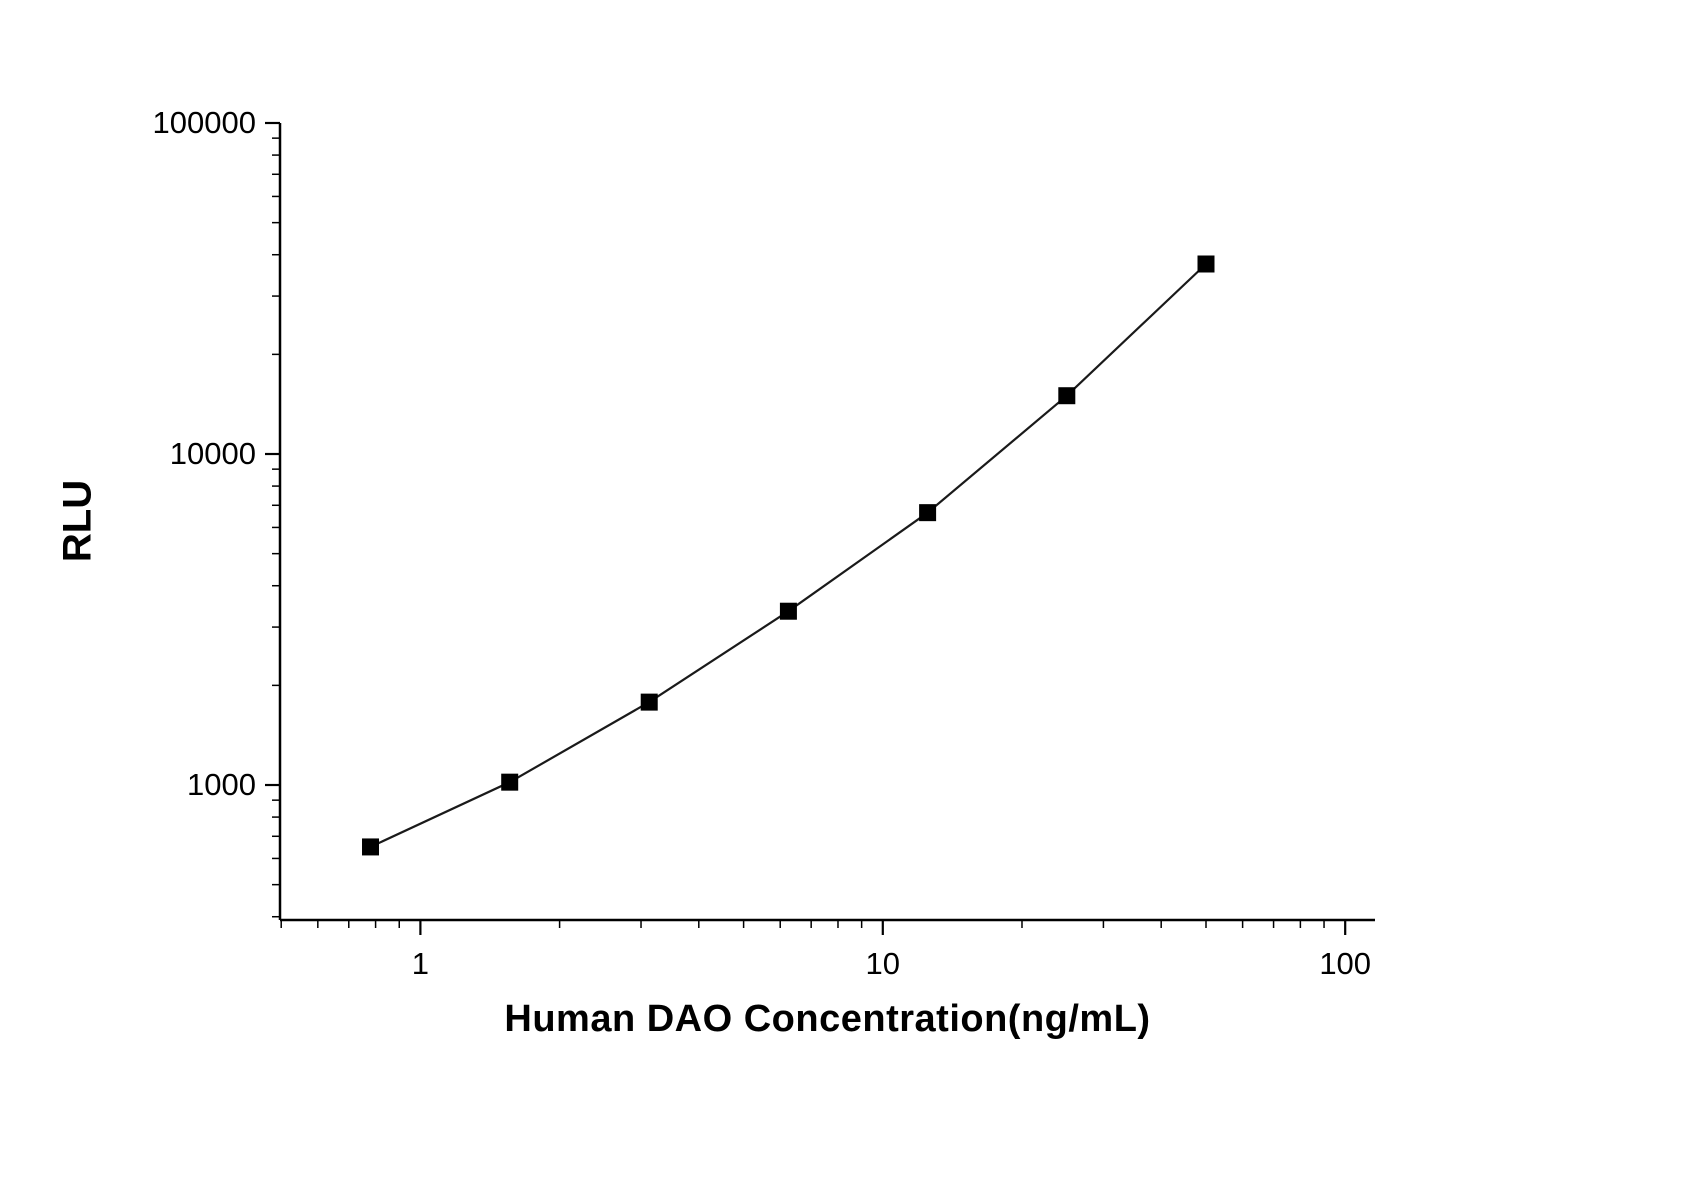  What do you see at coordinates (77, 521) in the screenshot?
I see `y-axis-title: RLU` at bounding box center [77, 521].